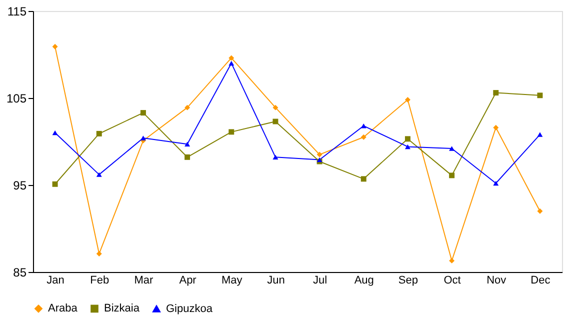 This screenshot has width=567, height=320. I want to click on legend-label: Bizkaia, so click(122, 308).